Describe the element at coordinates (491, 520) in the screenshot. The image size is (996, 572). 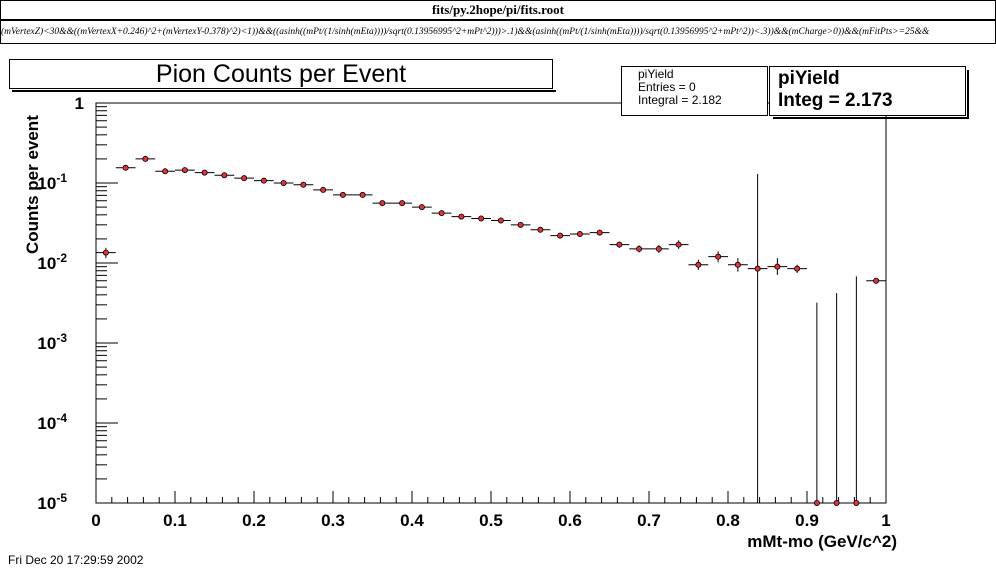
I see `x-tick-label: 0.5` at that location.